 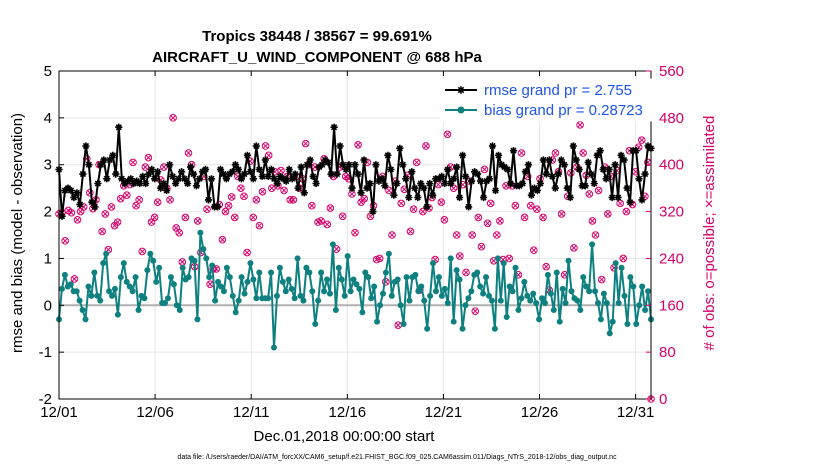 What do you see at coordinates (317, 36) in the screenshot?
I see `chart-title: Tropics 38448 / 38567 = 99.691%` at bounding box center [317, 36].